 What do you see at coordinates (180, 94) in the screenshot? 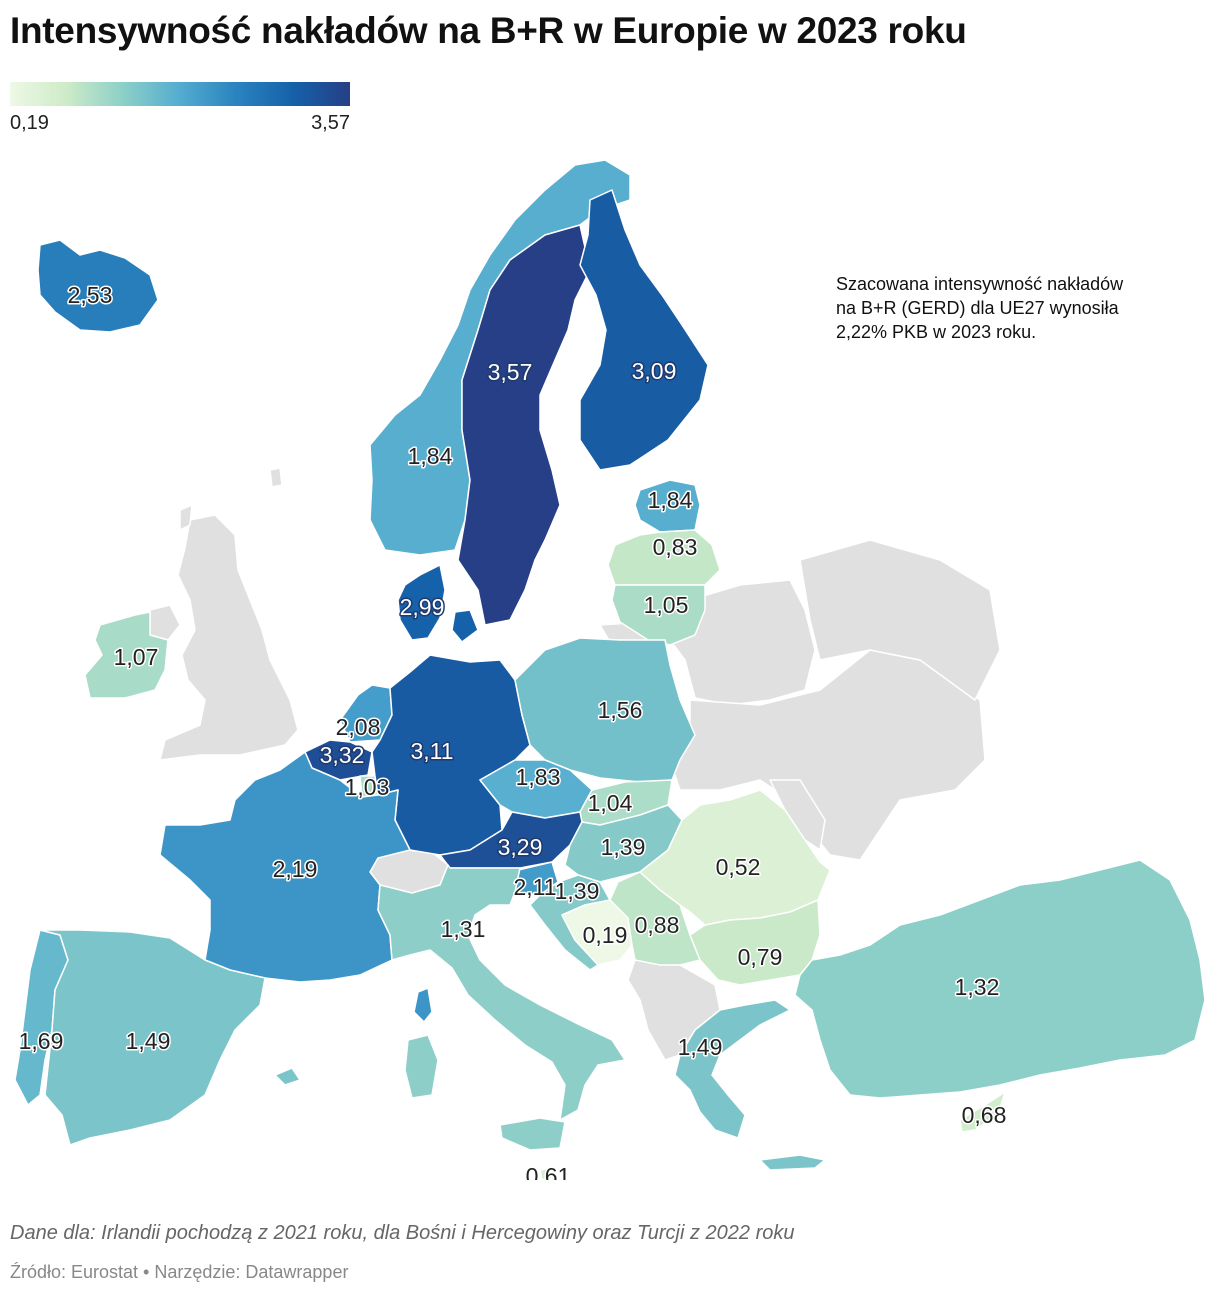
I see `legend-gradient-bar` at bounding box center [180, 94].